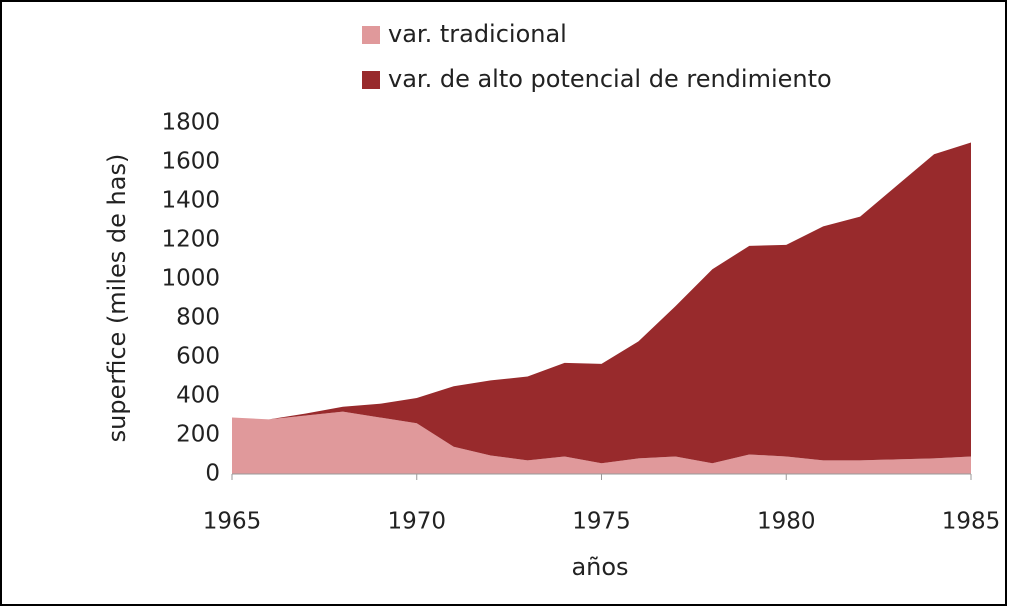 The width and height of the screenshot is (1009, 608). What do you see at coordinates (190, 240) in the screenshot?
I see `y-tick-label: 1200` at bounding box center [190, 240].